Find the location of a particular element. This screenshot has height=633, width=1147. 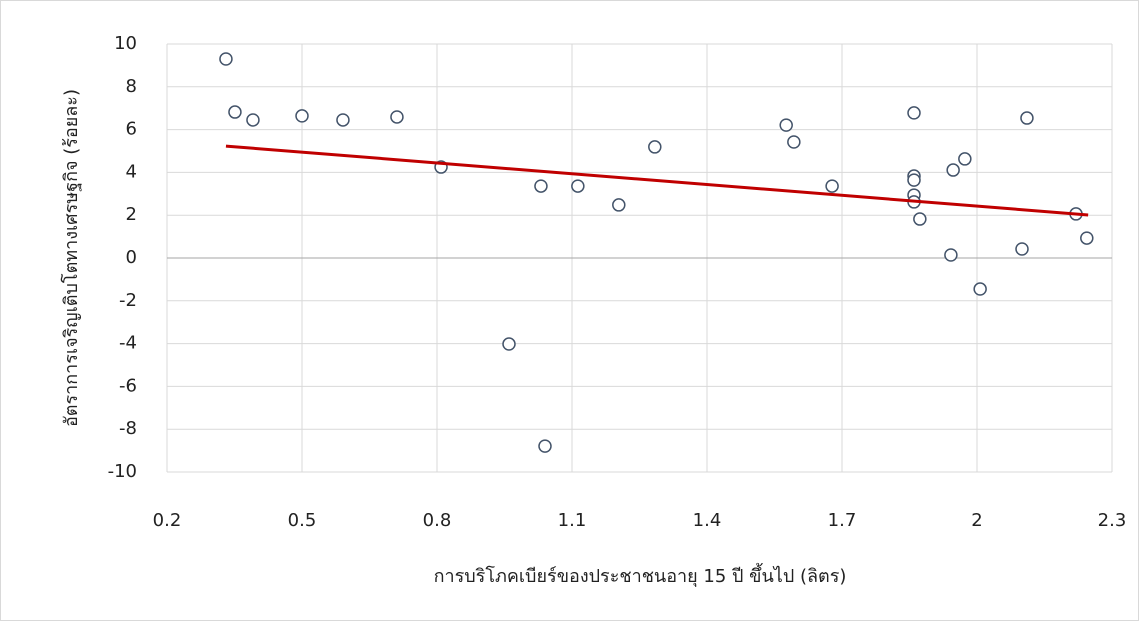

y-tick-label: -10 is located at coordinates (122, 471).